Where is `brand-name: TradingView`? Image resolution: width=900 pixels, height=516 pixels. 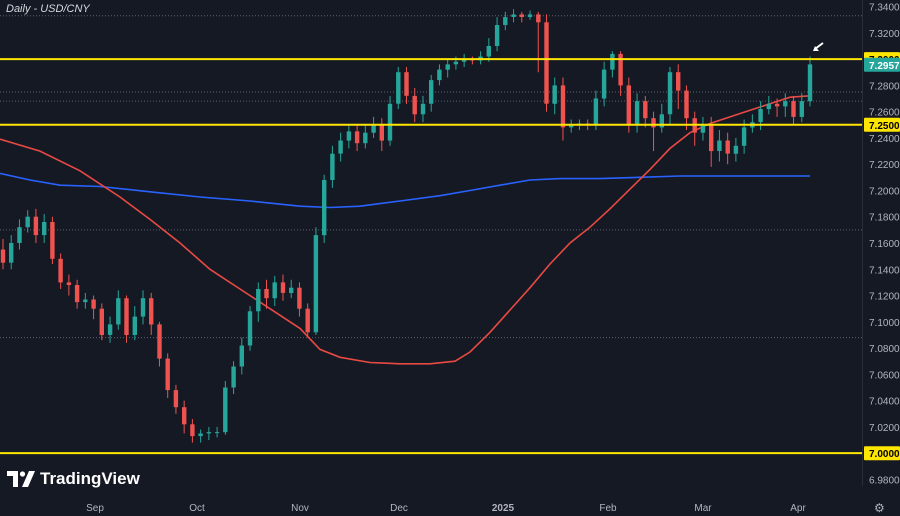 brand-name: TradingView is located at coordinates (90, 478).